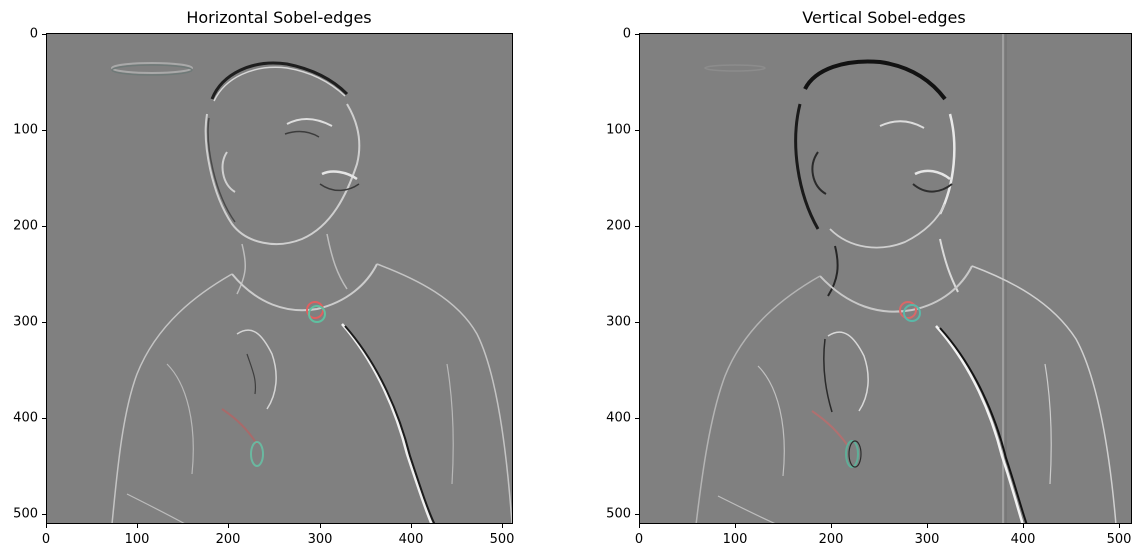  What do you see at coordinates (884, 17) in the screenshot?
I see `right-panel-title: Vertical Sobel-edges` at bounding box center [884, 17].